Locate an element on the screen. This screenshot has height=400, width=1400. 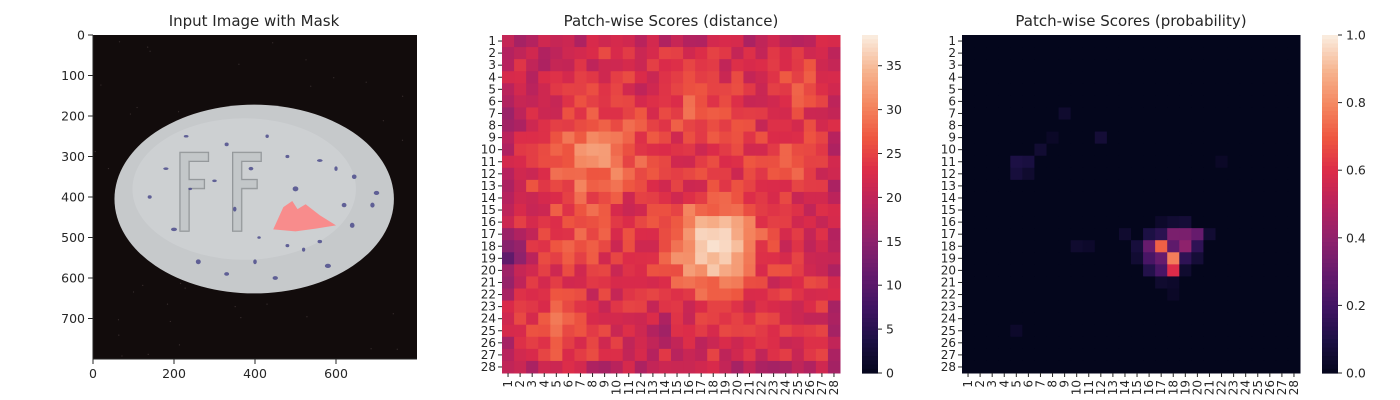
y-tick-label: 11 is located at coordinates (948, 162).